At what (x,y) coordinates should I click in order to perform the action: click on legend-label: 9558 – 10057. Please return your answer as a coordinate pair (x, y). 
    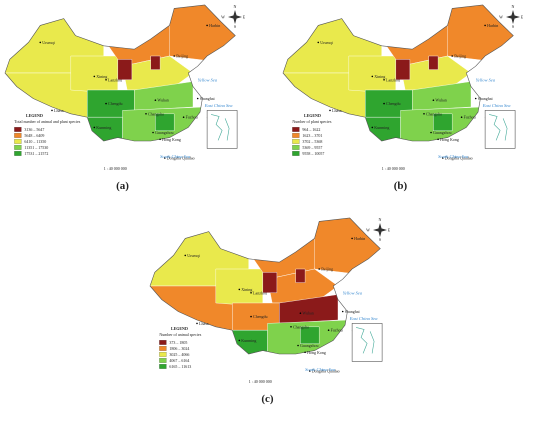
    Looking at the image, I should click on (313, 153).